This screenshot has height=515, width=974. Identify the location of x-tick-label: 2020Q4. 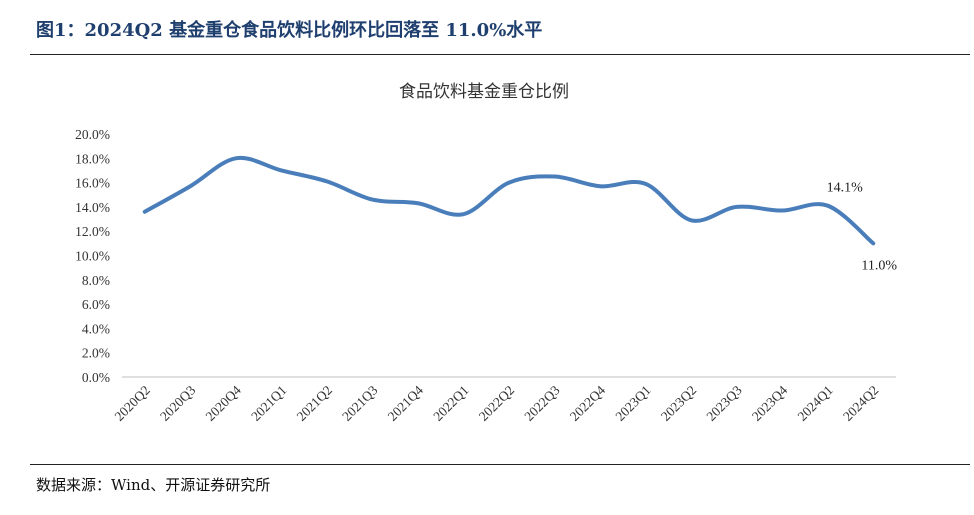
(224, 403).